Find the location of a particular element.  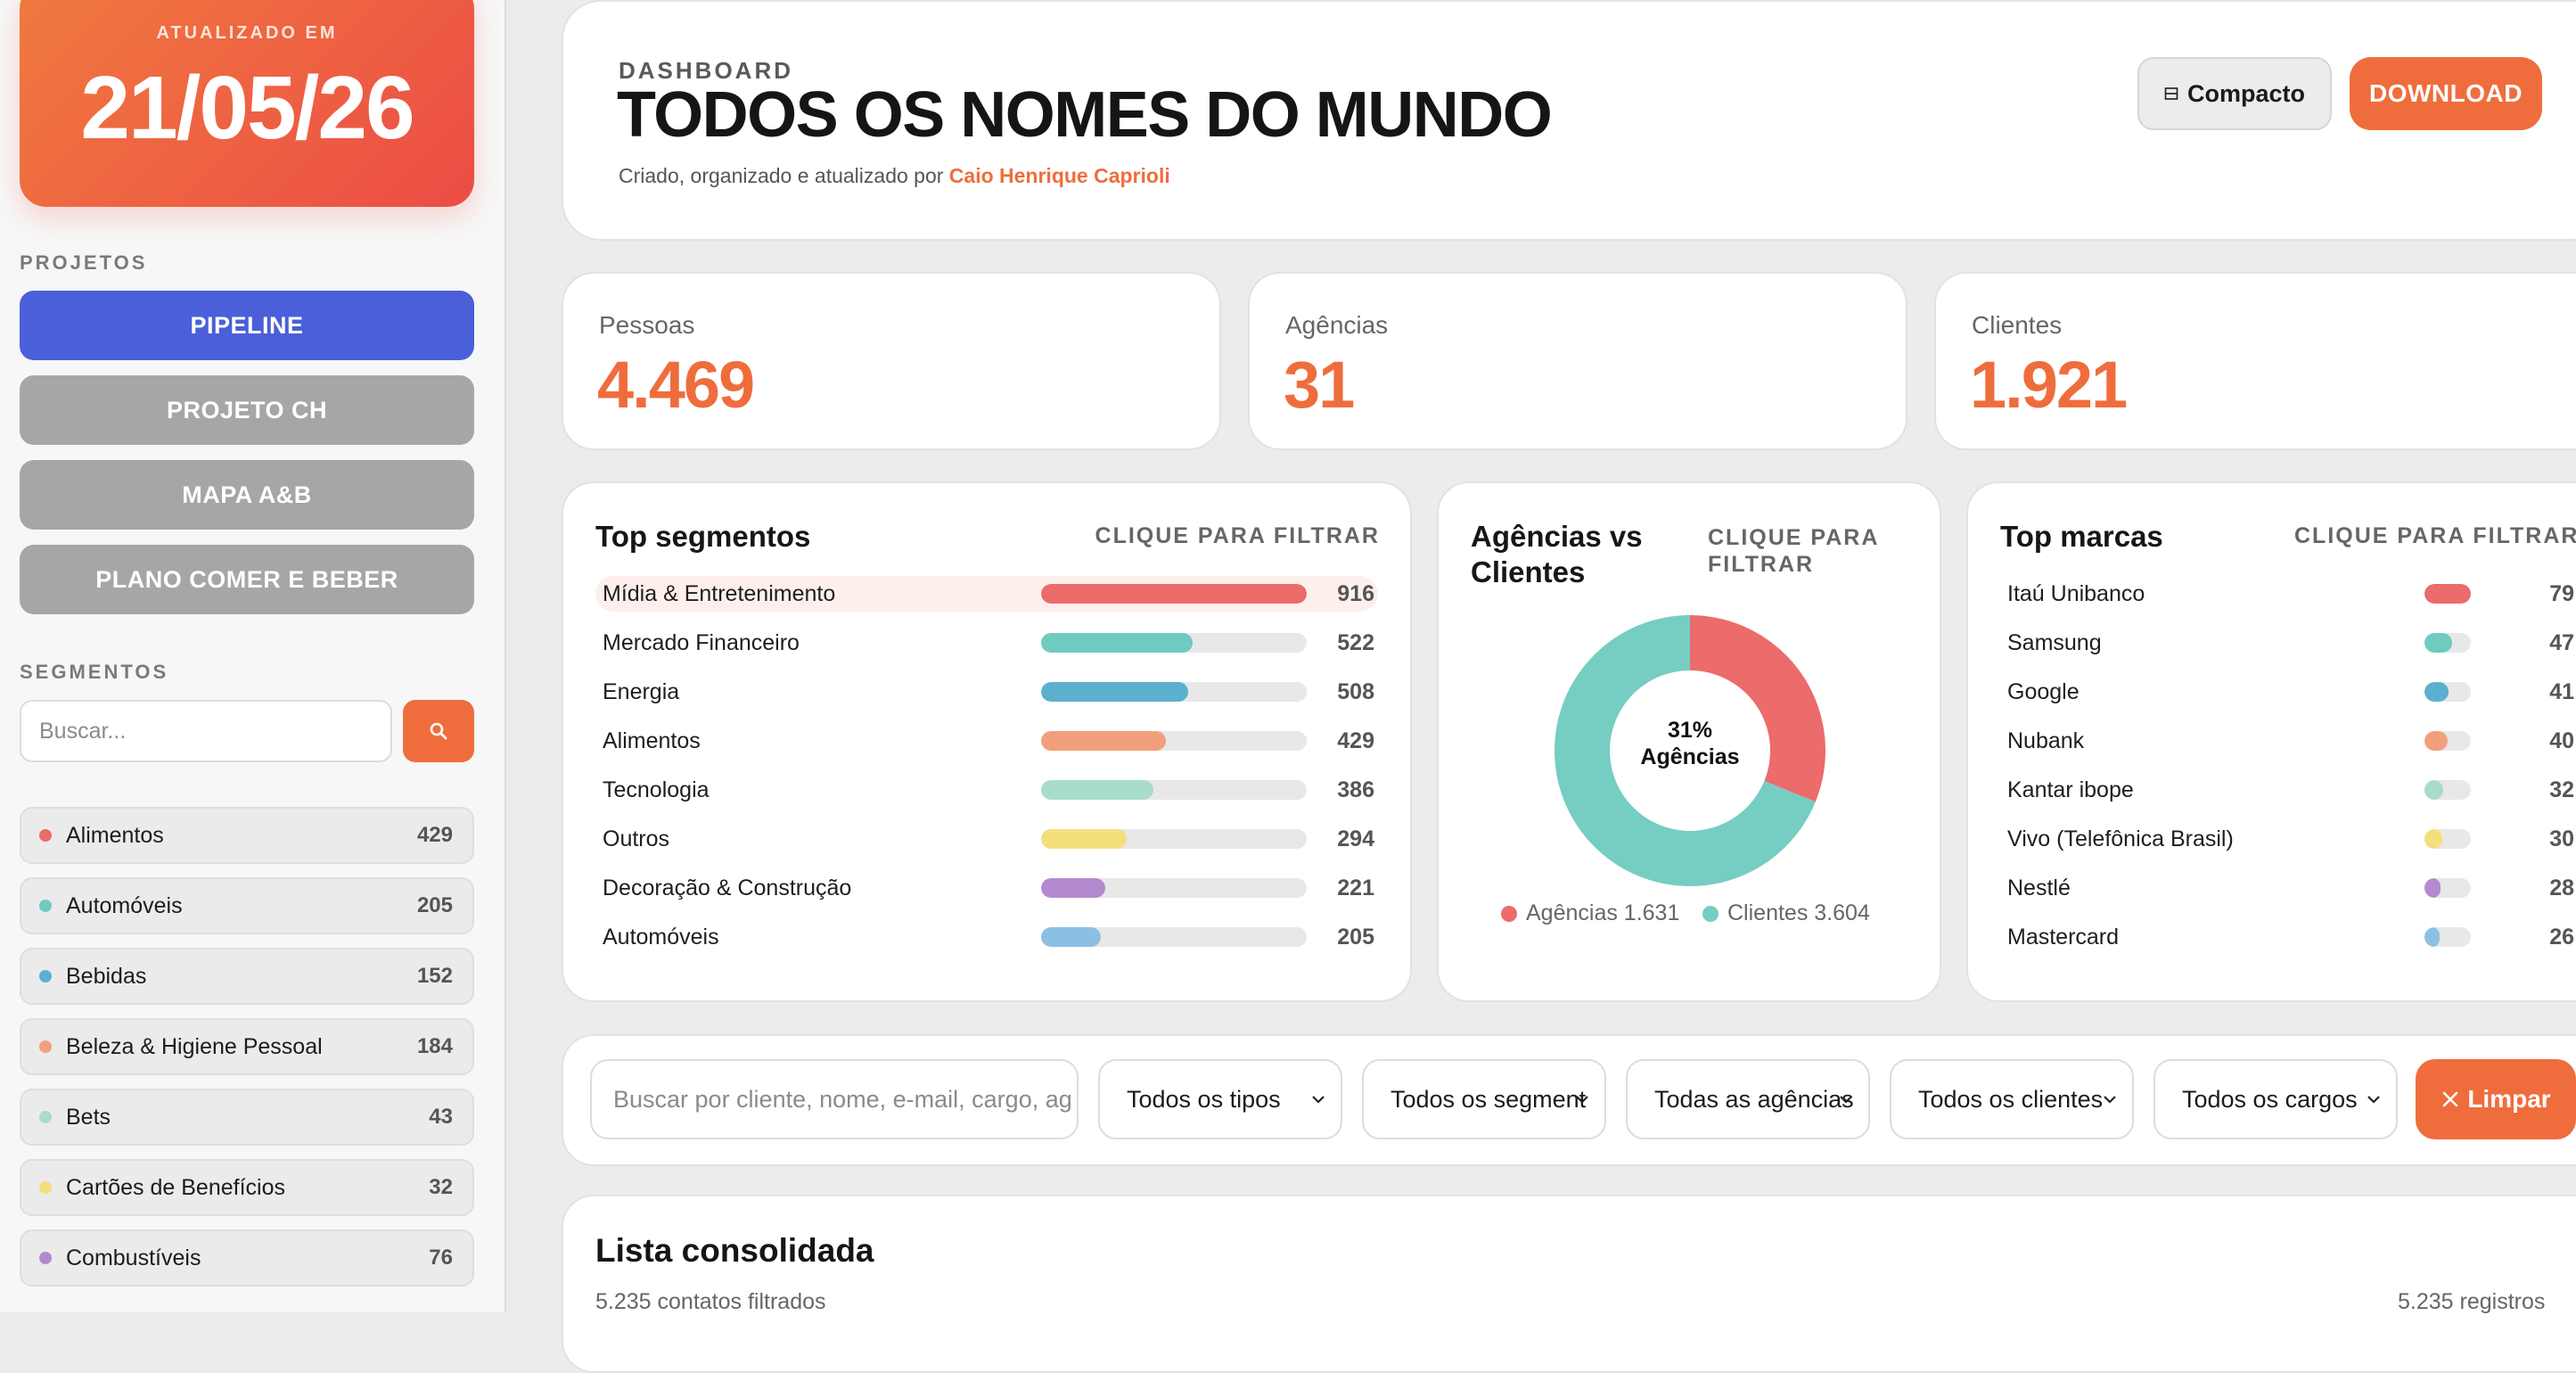

segment-item: Bets 43 is located at coordinates (247, 1117).